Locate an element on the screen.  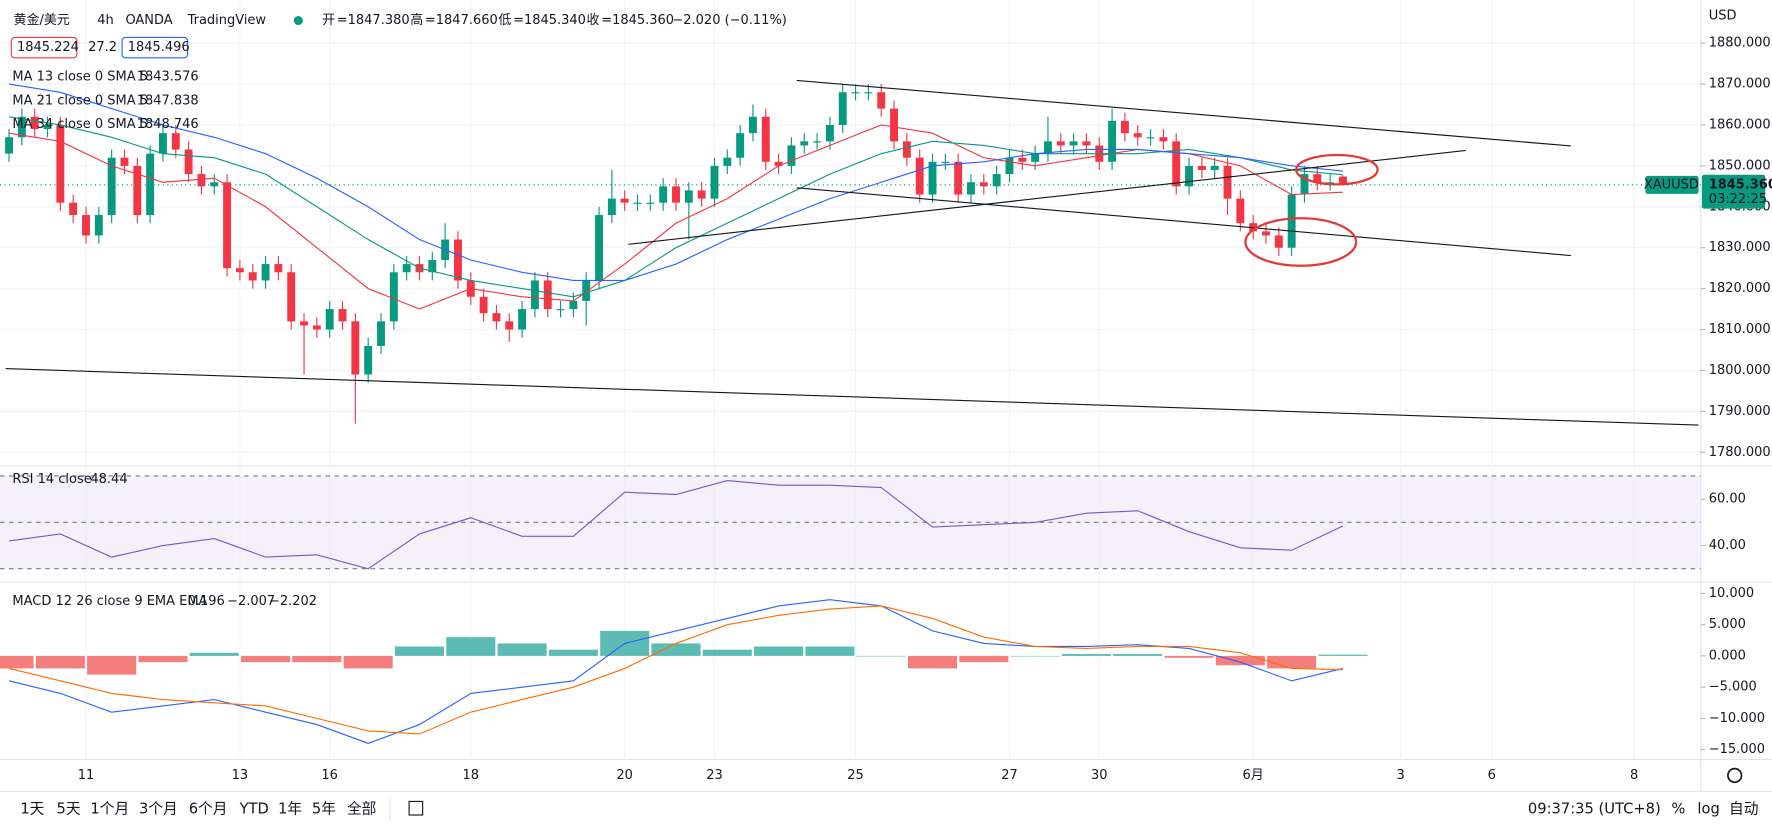
ask-box is located at coordinates (155, 47).